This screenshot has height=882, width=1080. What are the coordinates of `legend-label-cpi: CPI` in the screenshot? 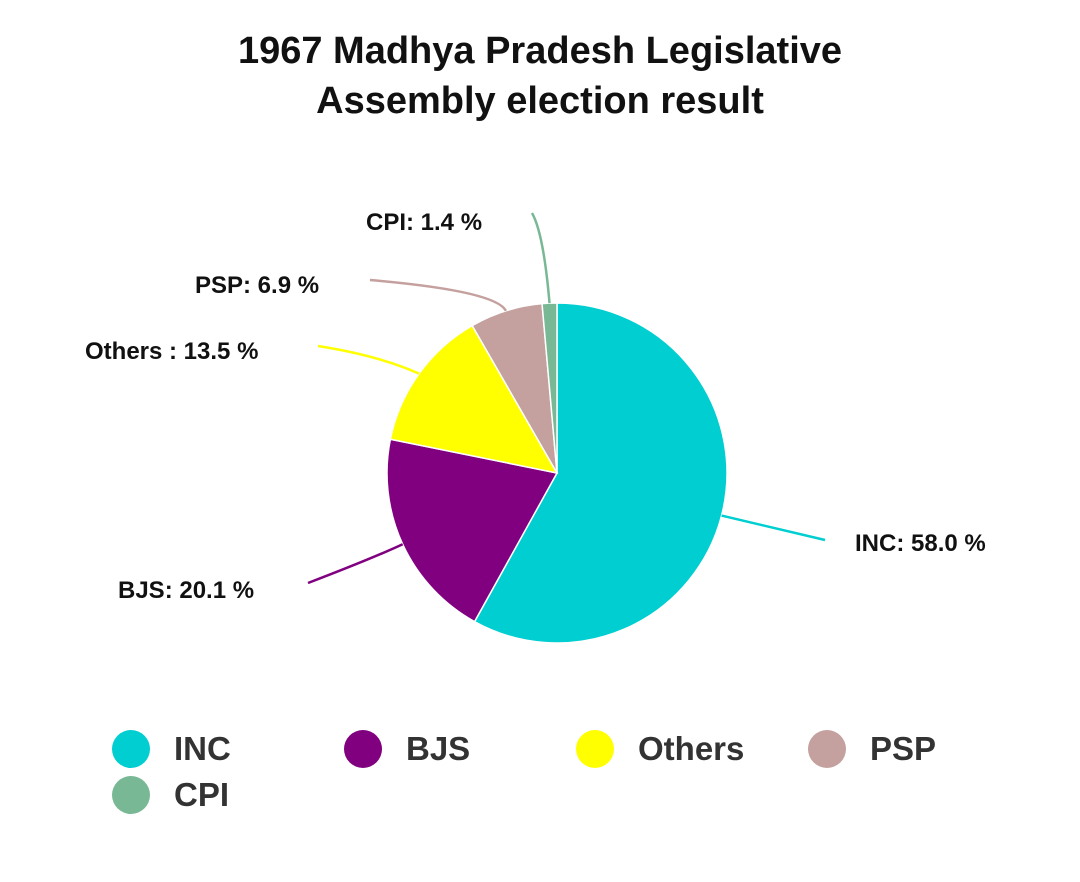 It's located at (202, 794).